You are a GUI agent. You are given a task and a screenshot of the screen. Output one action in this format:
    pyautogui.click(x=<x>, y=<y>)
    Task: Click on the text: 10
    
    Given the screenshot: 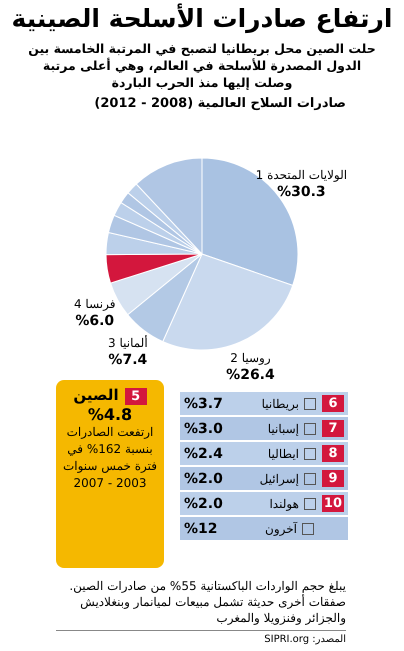 What is the action you would take?
    pyautogui.click(x=333, y=503)
    